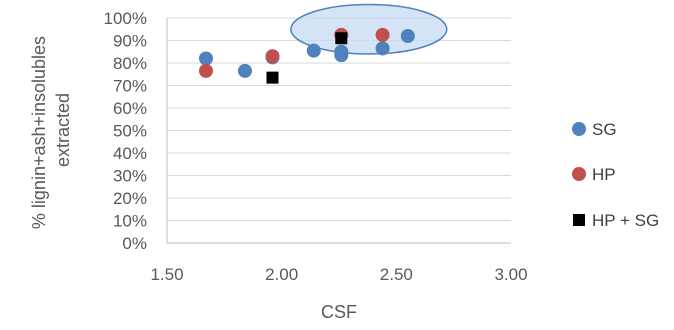  I want to click on y-axis-title-line-1: % lignin+ash+insolubles, so click(39, 132).